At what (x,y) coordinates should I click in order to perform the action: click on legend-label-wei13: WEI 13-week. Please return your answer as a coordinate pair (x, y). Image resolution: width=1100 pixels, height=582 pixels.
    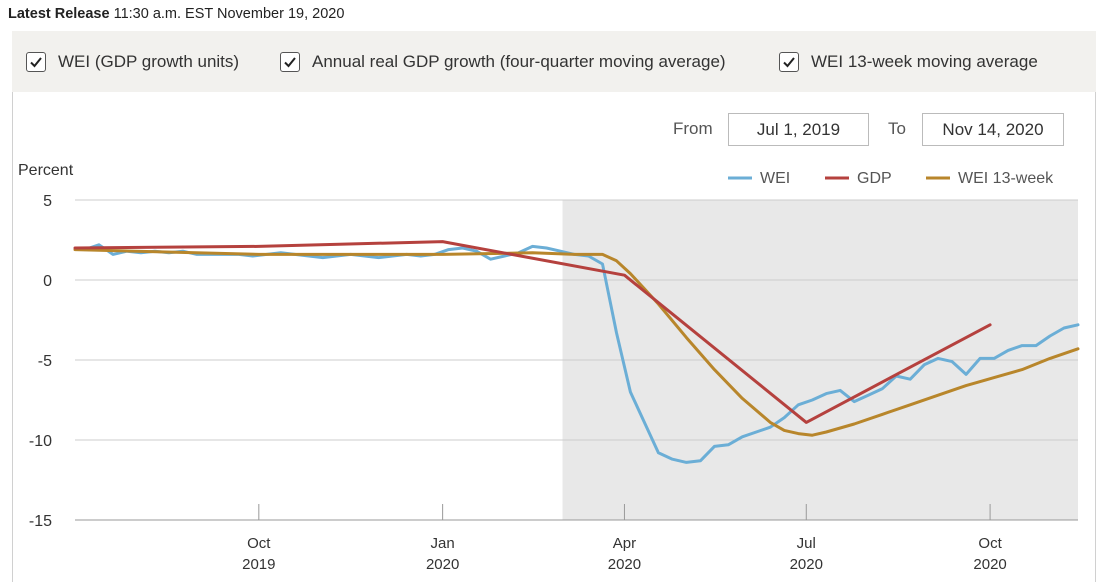
    Looking at the image, I should click on (1006, 178).